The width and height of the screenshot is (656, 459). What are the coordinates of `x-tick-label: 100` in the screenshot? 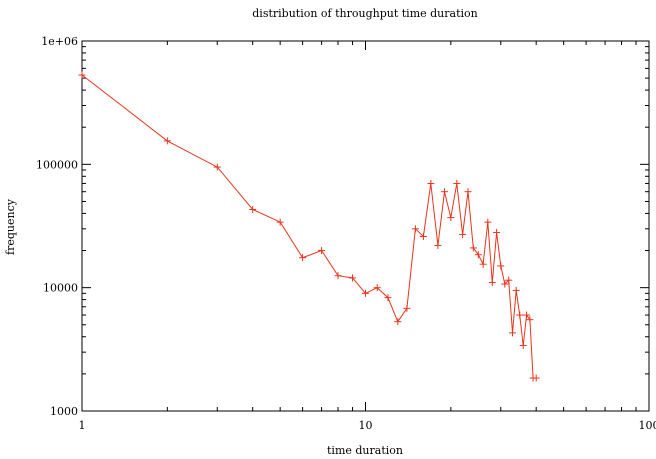 It's located at (647, 425).